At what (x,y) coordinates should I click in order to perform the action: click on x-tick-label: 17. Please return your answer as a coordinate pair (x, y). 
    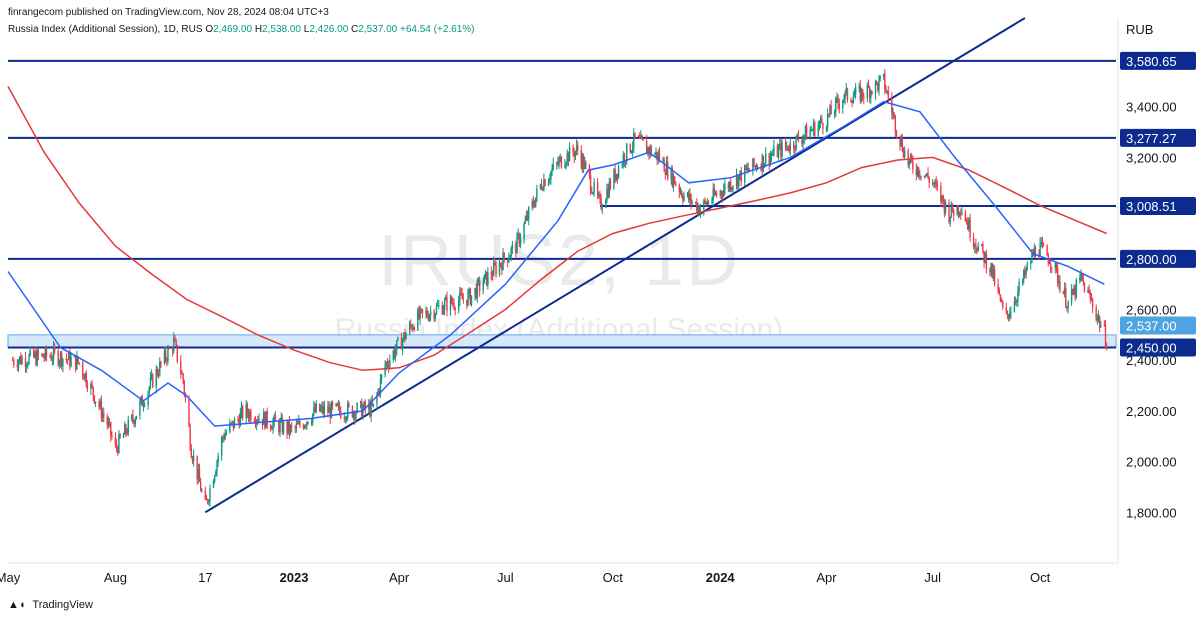
    Looking at the image, I should click on (205, 577).